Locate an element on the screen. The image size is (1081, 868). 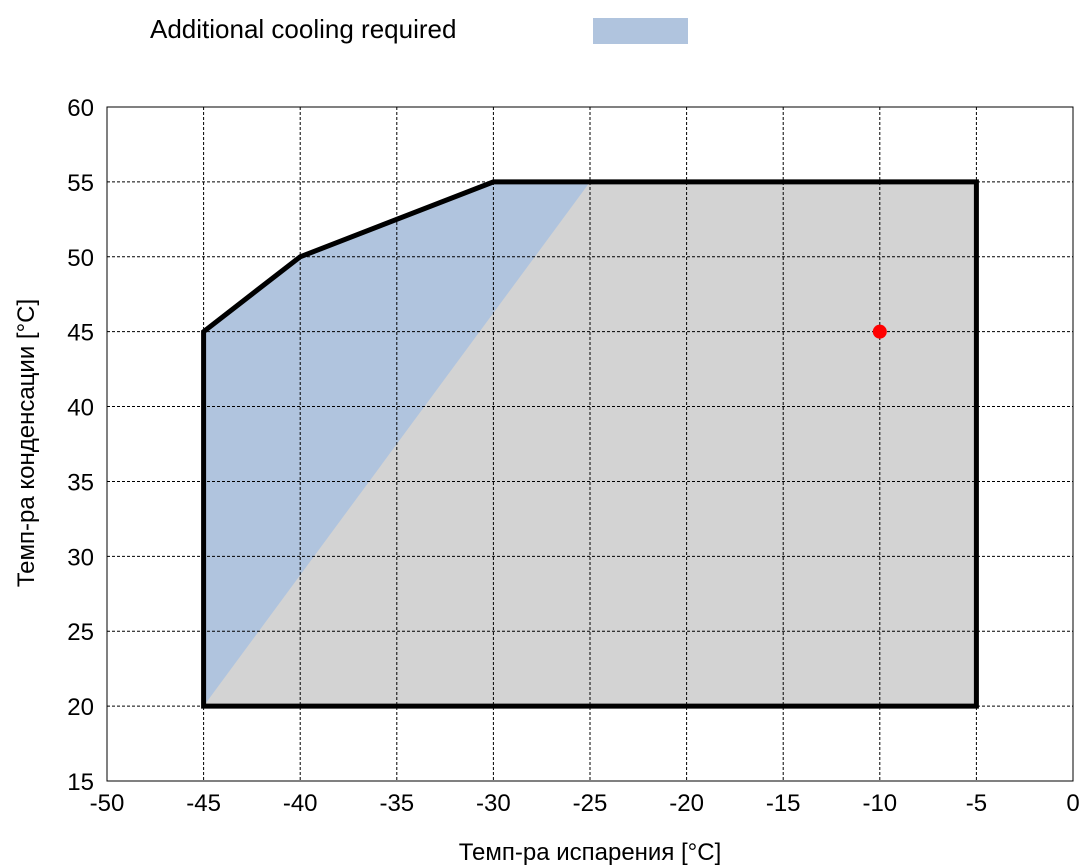
x-tick-label: -5 is located at coordinates (976, 803).